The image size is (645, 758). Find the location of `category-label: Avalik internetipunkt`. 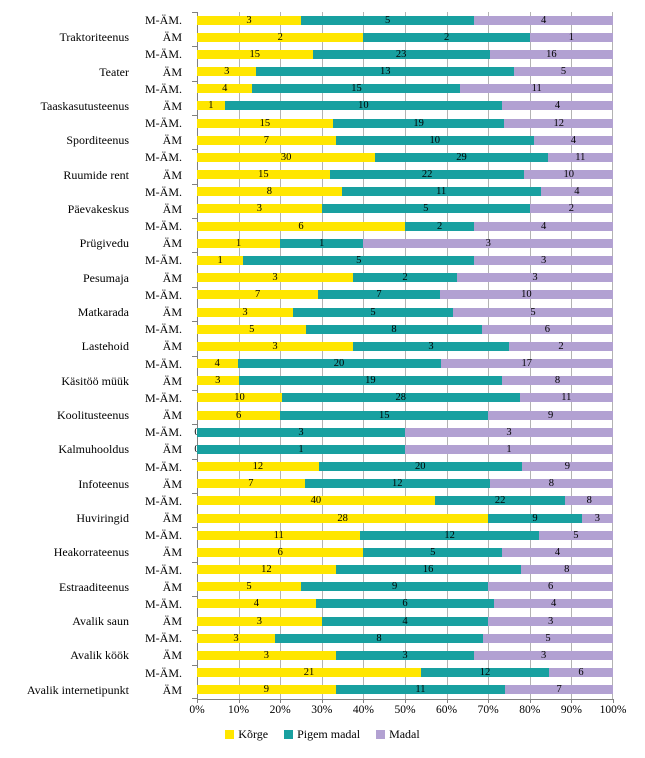

category-label: Avalik internetipunkt is located at coordinates (77, 689).